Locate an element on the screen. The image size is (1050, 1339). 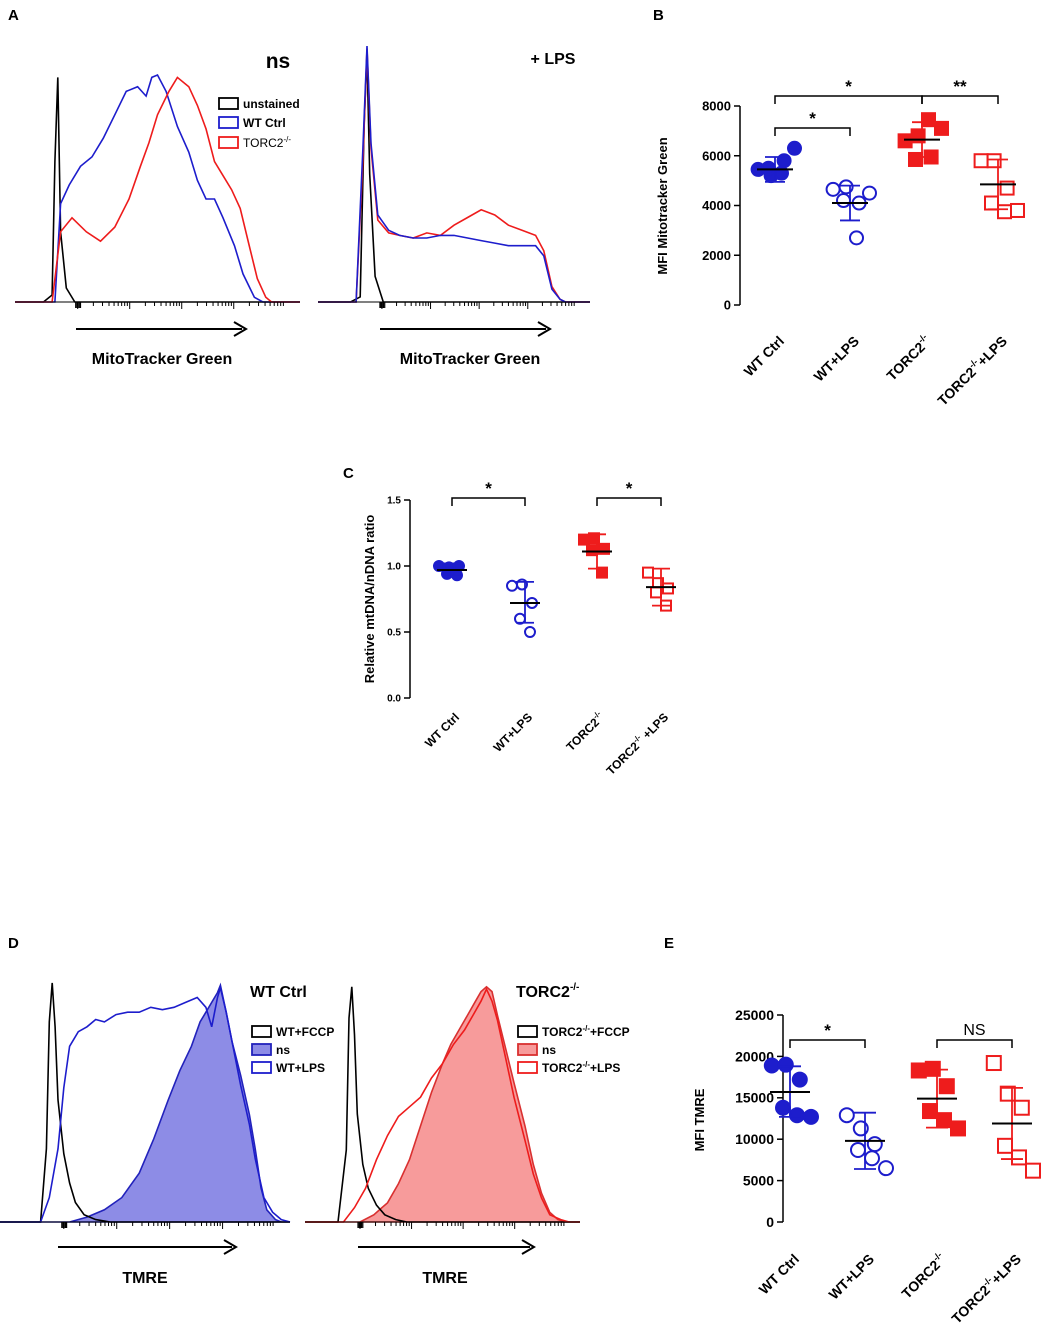
chart-title: + LPS is located at coordinates (553, 59).